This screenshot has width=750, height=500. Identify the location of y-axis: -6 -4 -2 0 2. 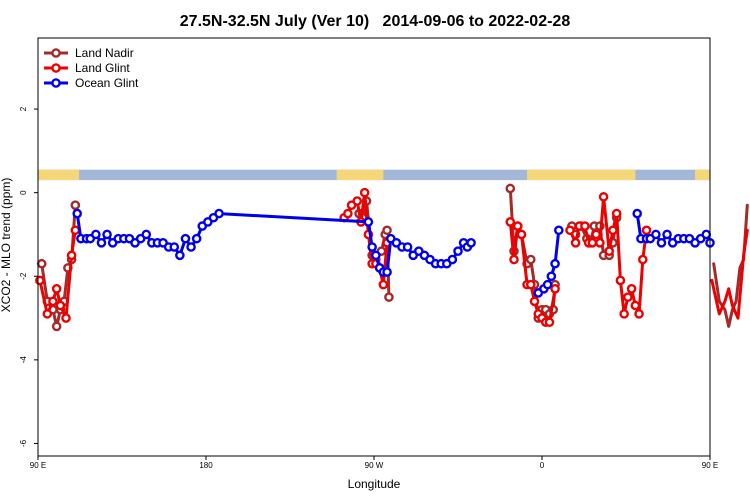
(28, 276).